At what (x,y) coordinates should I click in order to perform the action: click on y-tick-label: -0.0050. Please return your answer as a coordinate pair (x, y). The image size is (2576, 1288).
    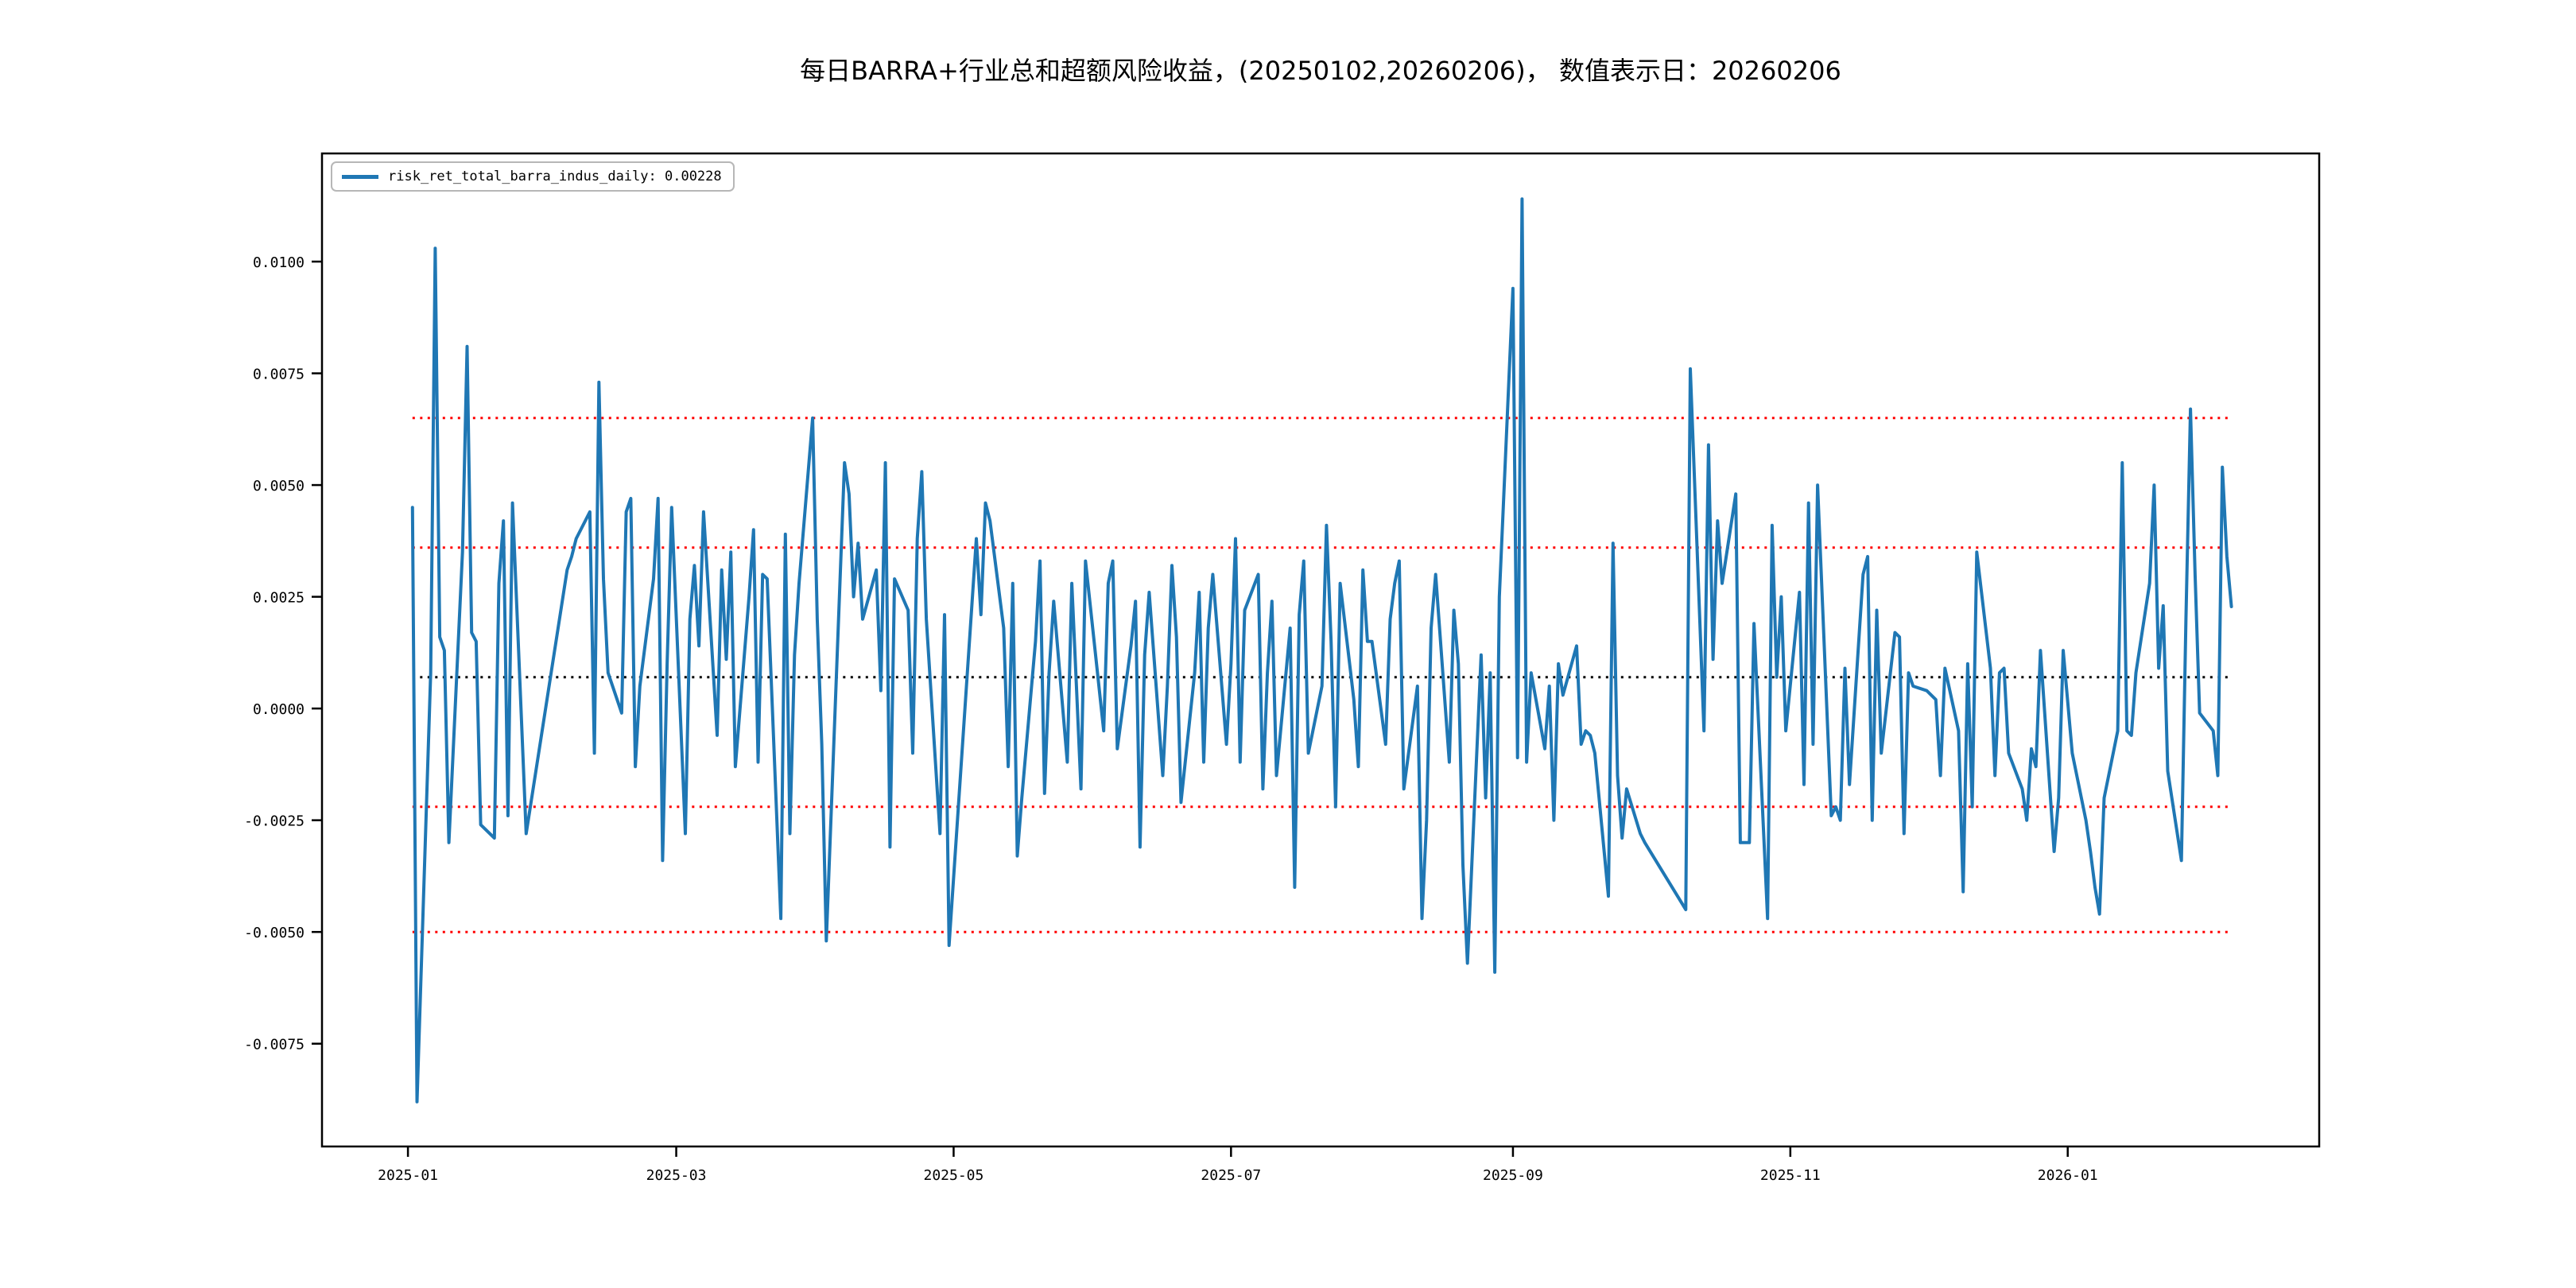
    Looking at the image, I should click on (274, 933).